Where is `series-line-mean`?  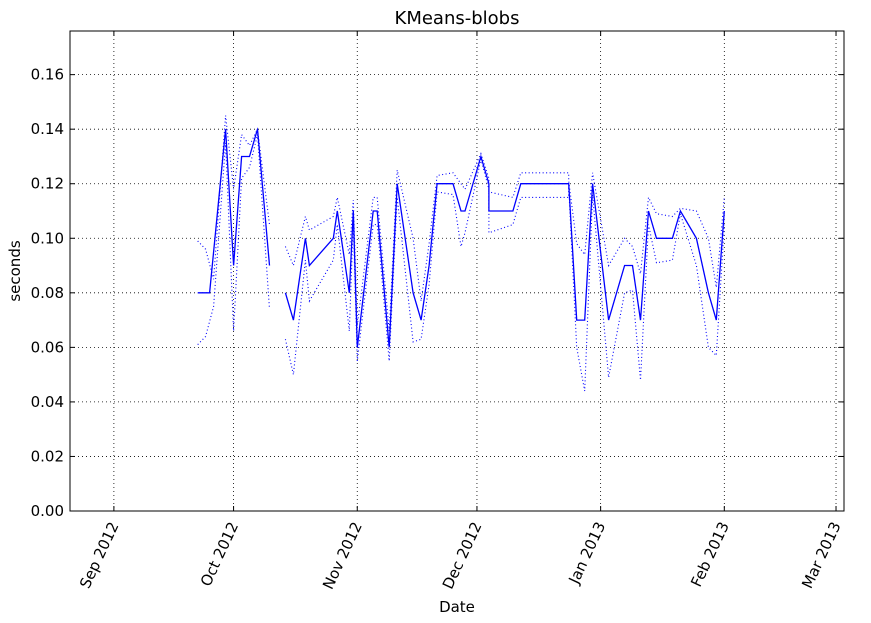 series-line-mean is located at coordinates (234, 211).